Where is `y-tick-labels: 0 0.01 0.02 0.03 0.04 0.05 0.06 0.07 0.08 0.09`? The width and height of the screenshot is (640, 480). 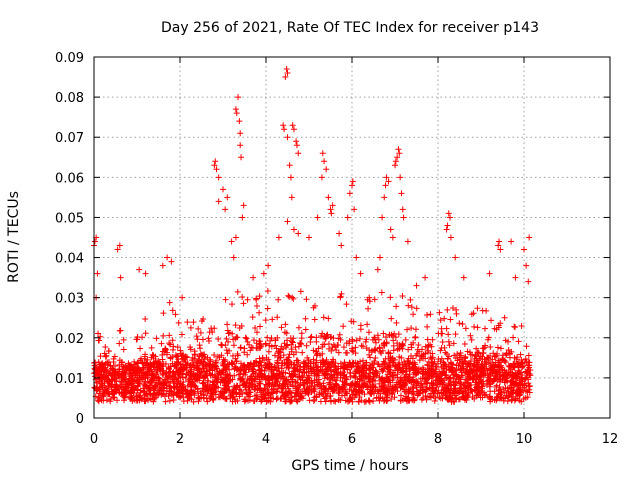 y-tick-labels: 0 0.01 0.02 0.03 0.04 0.05 0.06 0.07 0.08 0.09 is located at coordinates (69, 239).